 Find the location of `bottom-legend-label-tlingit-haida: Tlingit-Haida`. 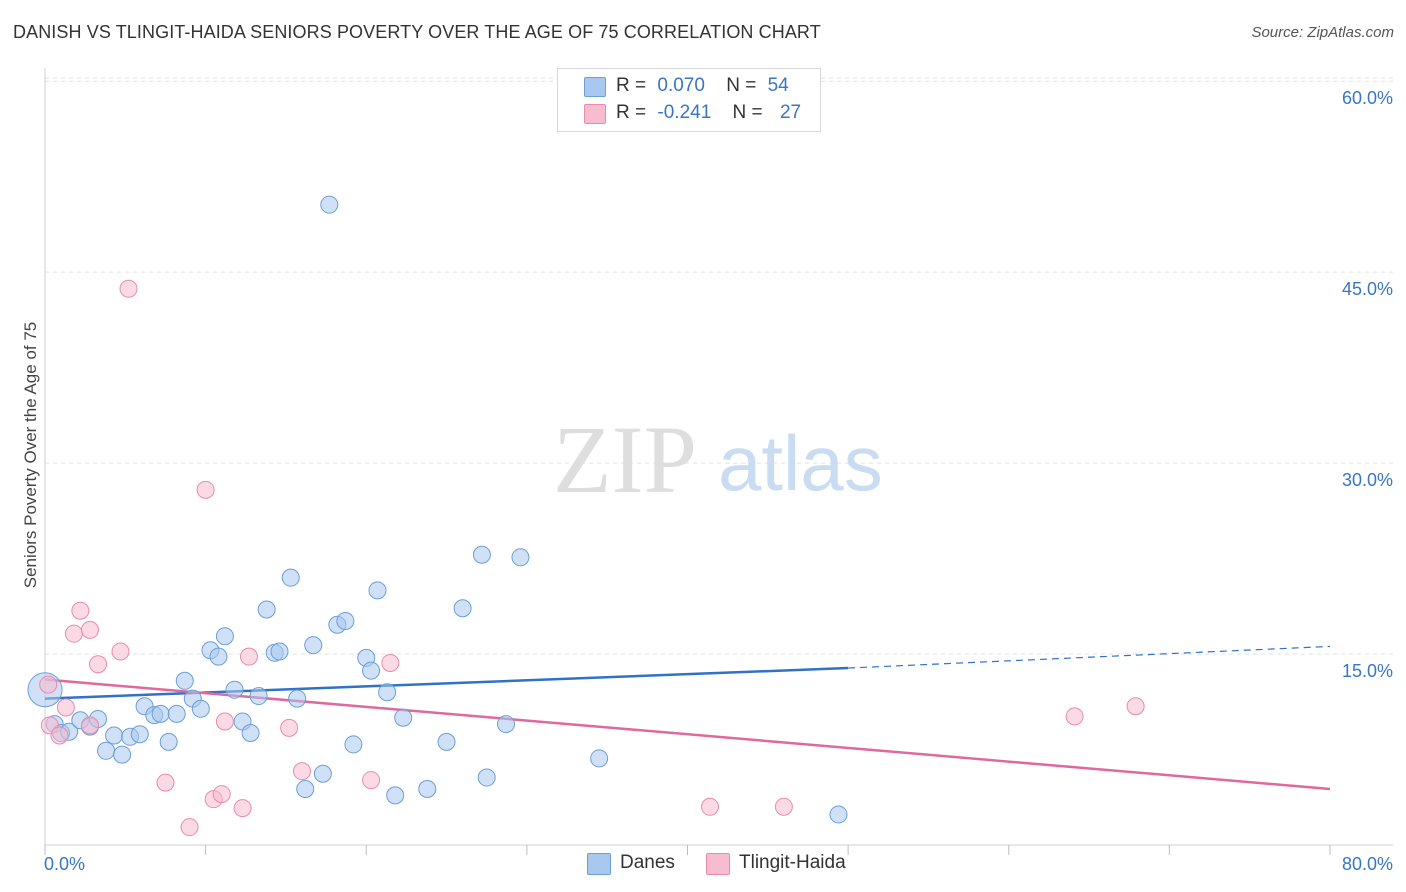

bottom-legend-label-tlingit-haida: Tlingit-Haida is located at coordinates (792, 862).